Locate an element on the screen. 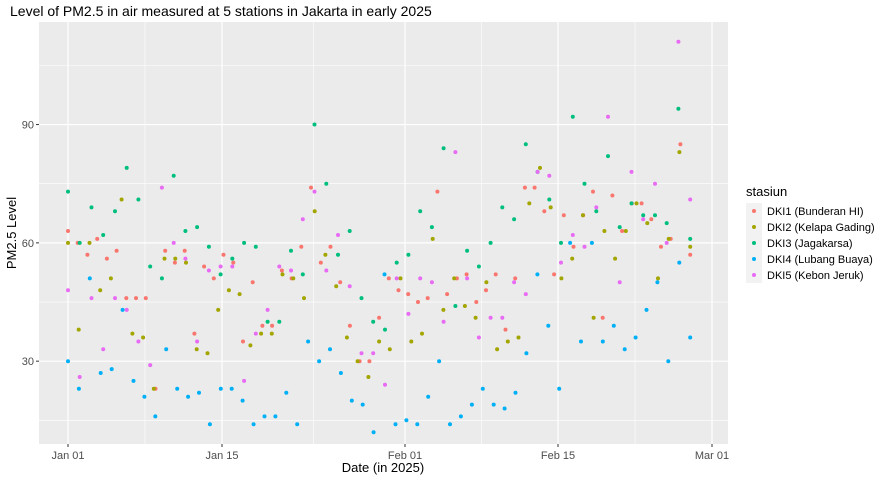  legend-label: DKI4 (Lubang Buaya) is located at coordinates (820, 260).